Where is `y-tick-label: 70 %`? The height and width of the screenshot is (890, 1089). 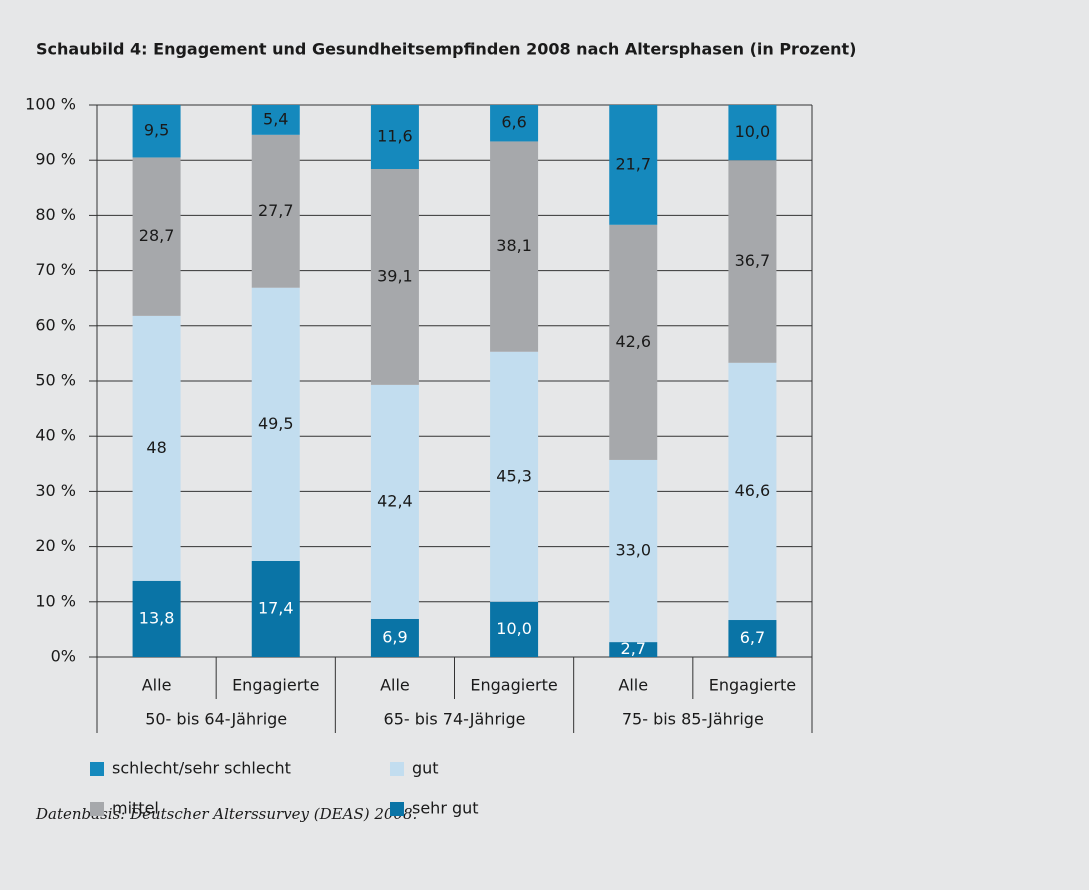
y-tick-label: 70 % is located at coordinates (55, 269).